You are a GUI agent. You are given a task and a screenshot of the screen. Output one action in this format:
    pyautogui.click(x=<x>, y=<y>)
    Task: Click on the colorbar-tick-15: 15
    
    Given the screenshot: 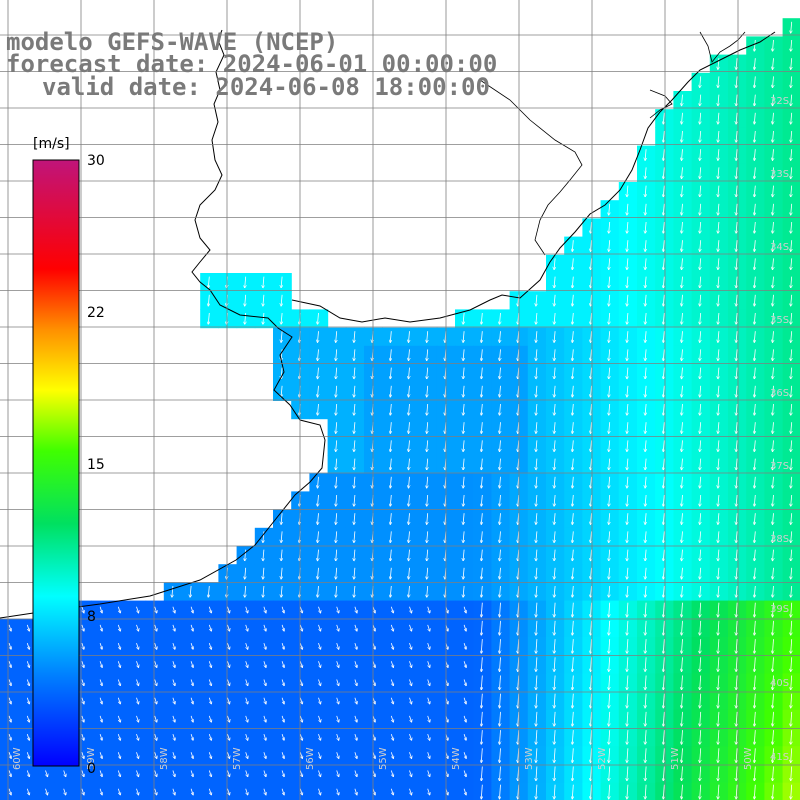 What is the action you would take?
    pyautogui.click(x=96, y=465)
    